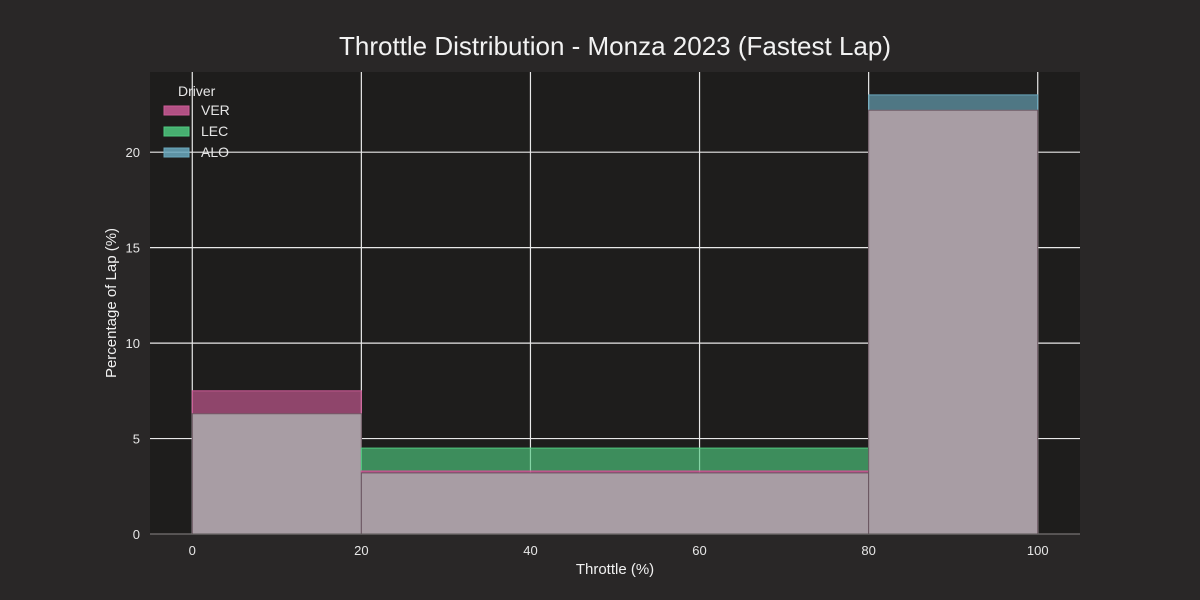 The image size is (1200, 600). Describe the element at coordinates (176, 110) in the screenshot. I see `legend-swatch-ver` at that location.